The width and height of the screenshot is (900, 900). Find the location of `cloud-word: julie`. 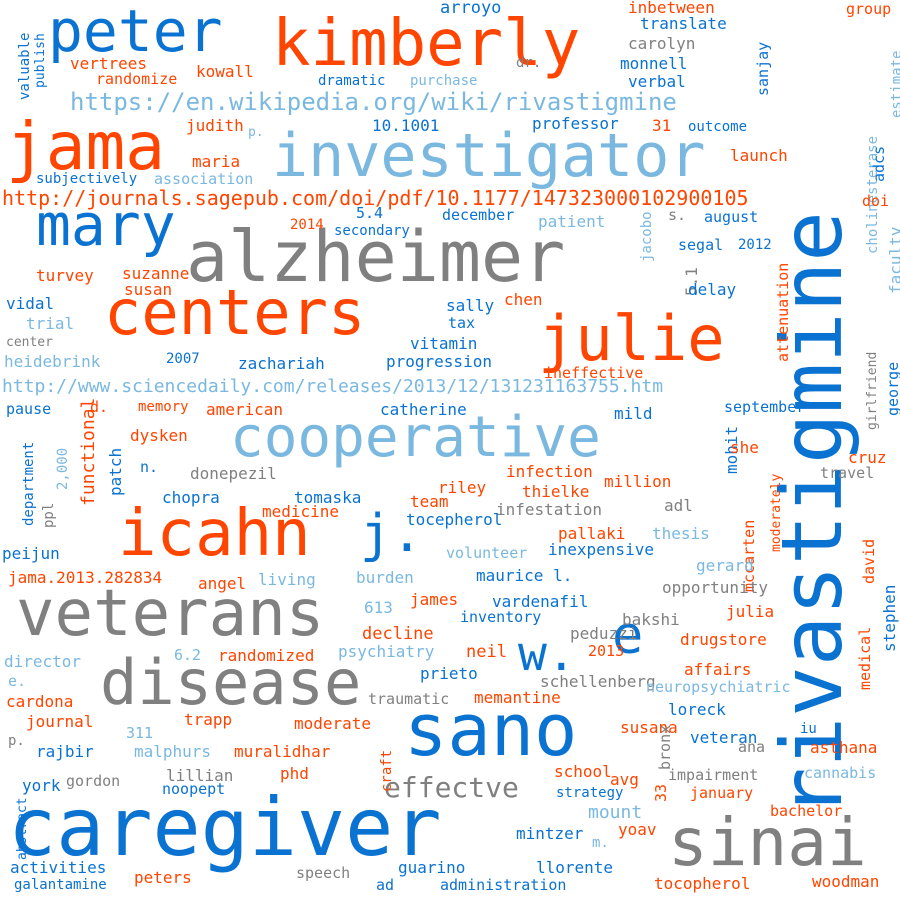

cloud-word: julie is located at coordinates (631, 338).